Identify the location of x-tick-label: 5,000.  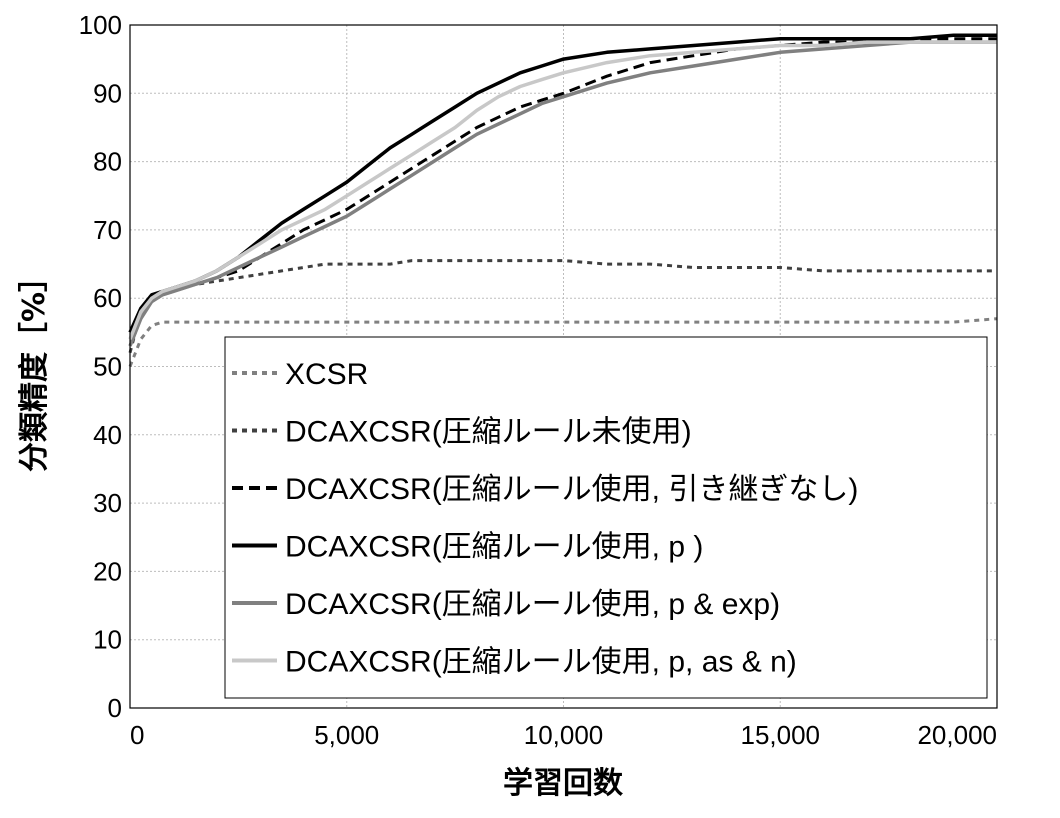
(346, 735).